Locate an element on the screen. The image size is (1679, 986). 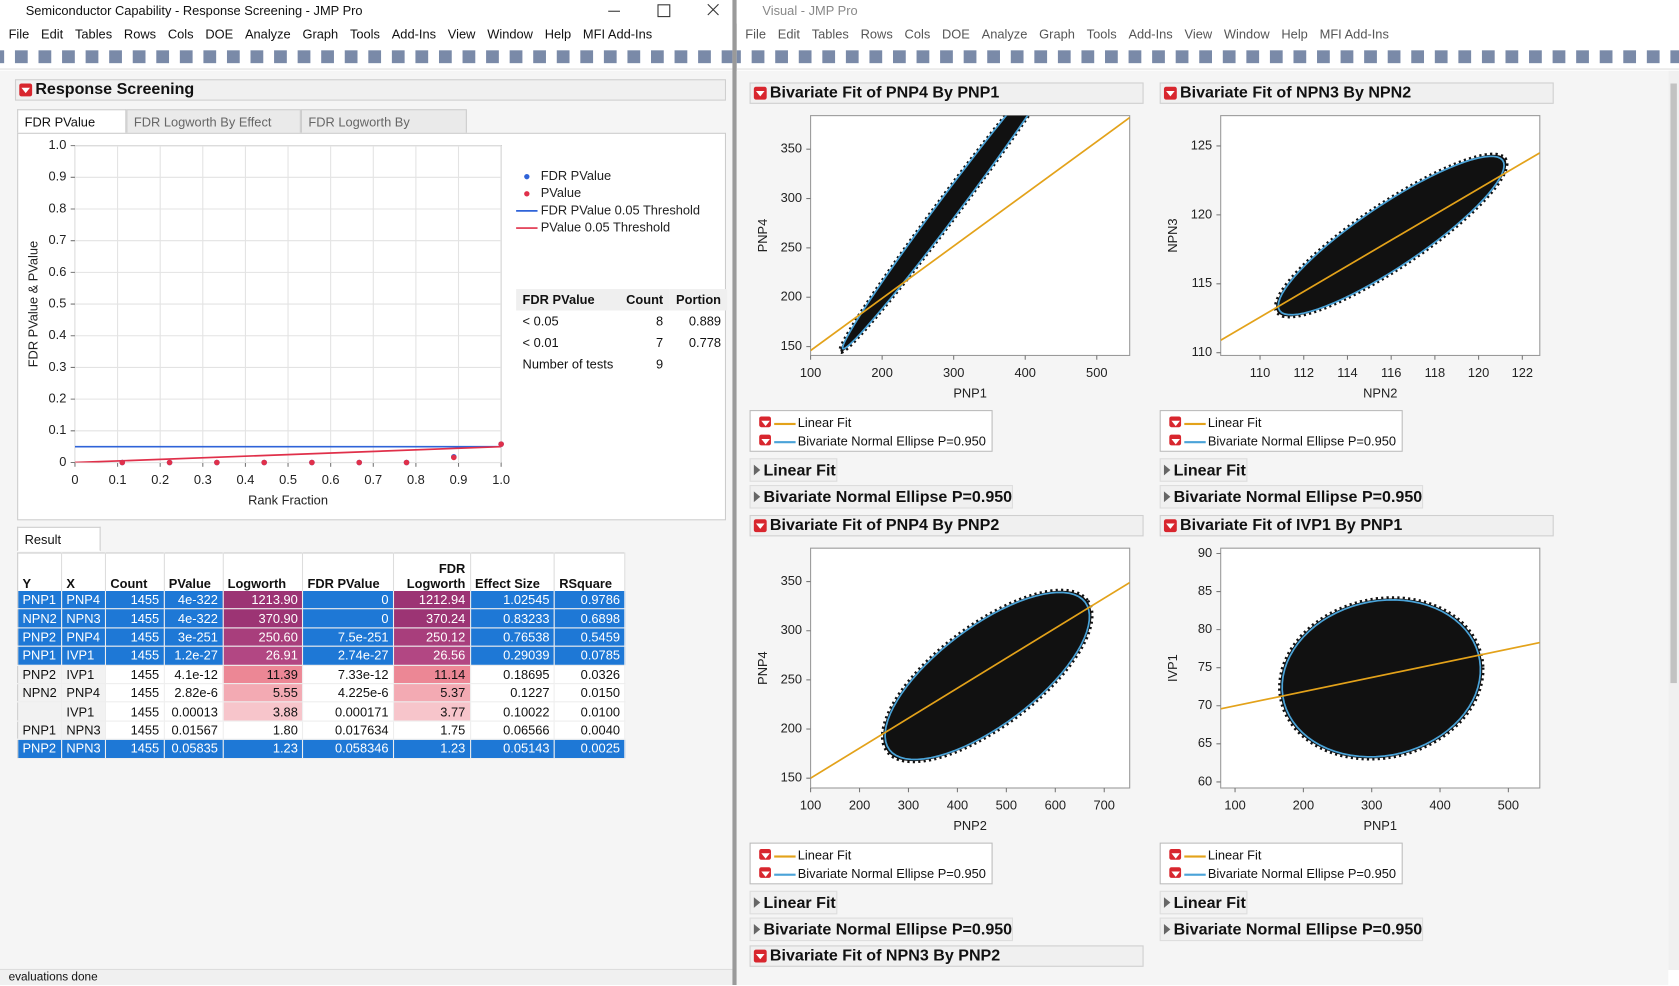
y-tick-label: 150 is located at coordinates (791, 345).